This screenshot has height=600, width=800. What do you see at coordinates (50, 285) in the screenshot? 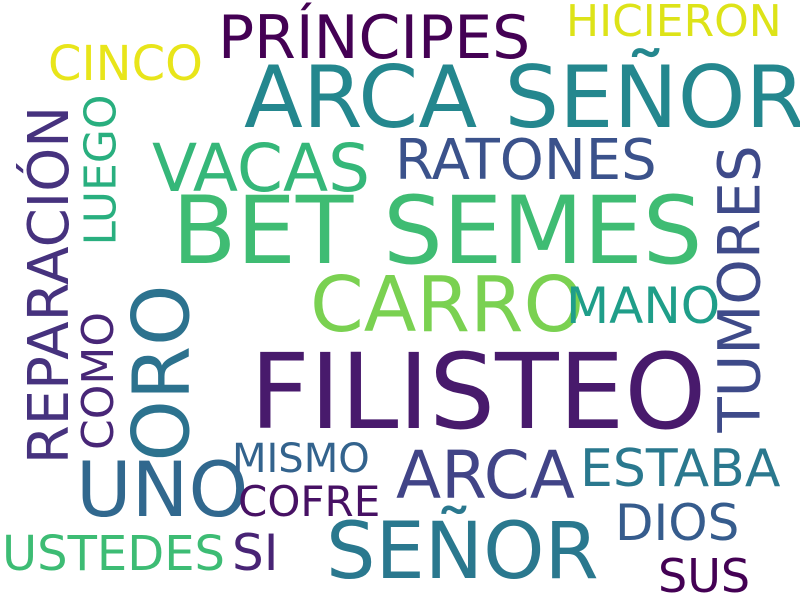
I see `word-reparacion: REPARACIÓN` at bounding box center [50, 285].